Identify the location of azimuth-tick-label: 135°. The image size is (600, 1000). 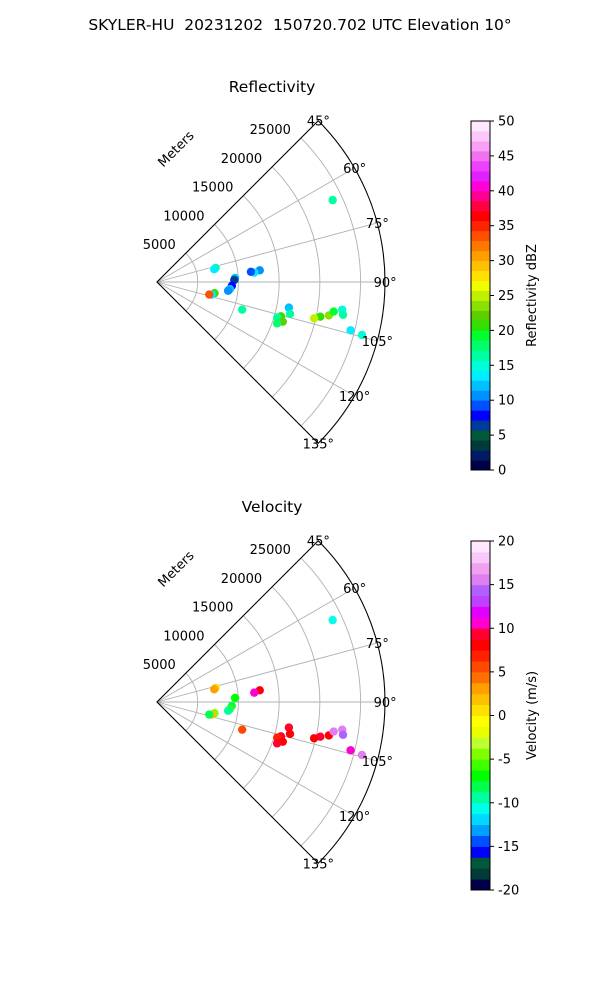
(318, 444).